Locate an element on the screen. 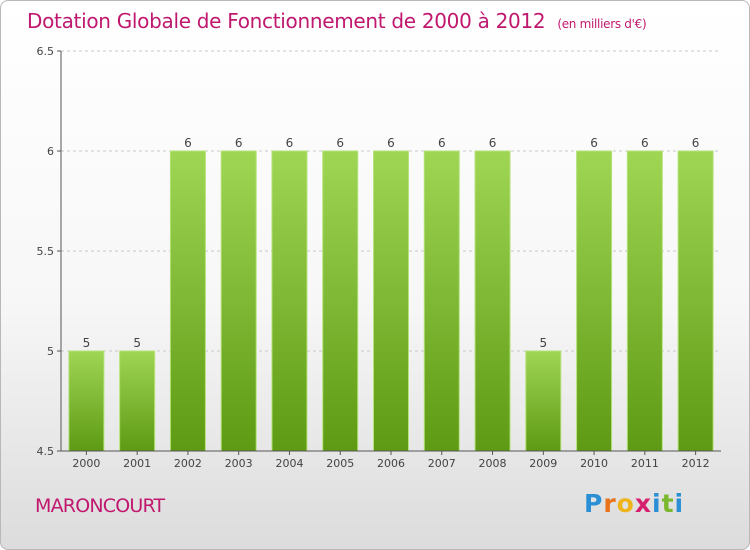 This screenshot has height=550, width=750. y-tick-label: 4.5 is located at coordinates (46, 451).